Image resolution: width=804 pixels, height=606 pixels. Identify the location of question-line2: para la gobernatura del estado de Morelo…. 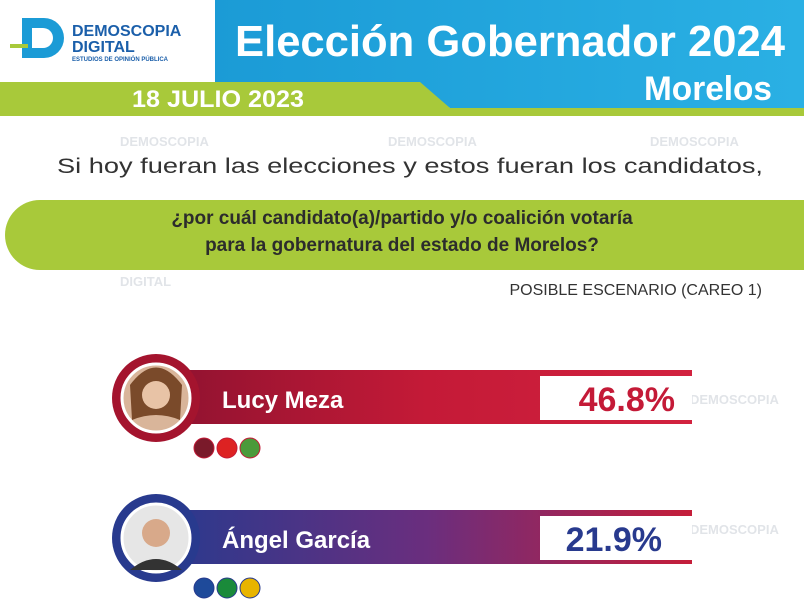
(402, 245).